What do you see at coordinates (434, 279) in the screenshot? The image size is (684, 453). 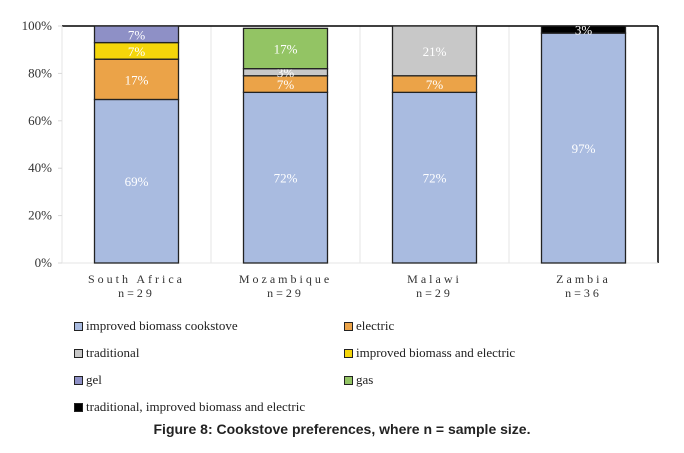 I see `x-category-label: Malawi` at bounding box center [434, 279].